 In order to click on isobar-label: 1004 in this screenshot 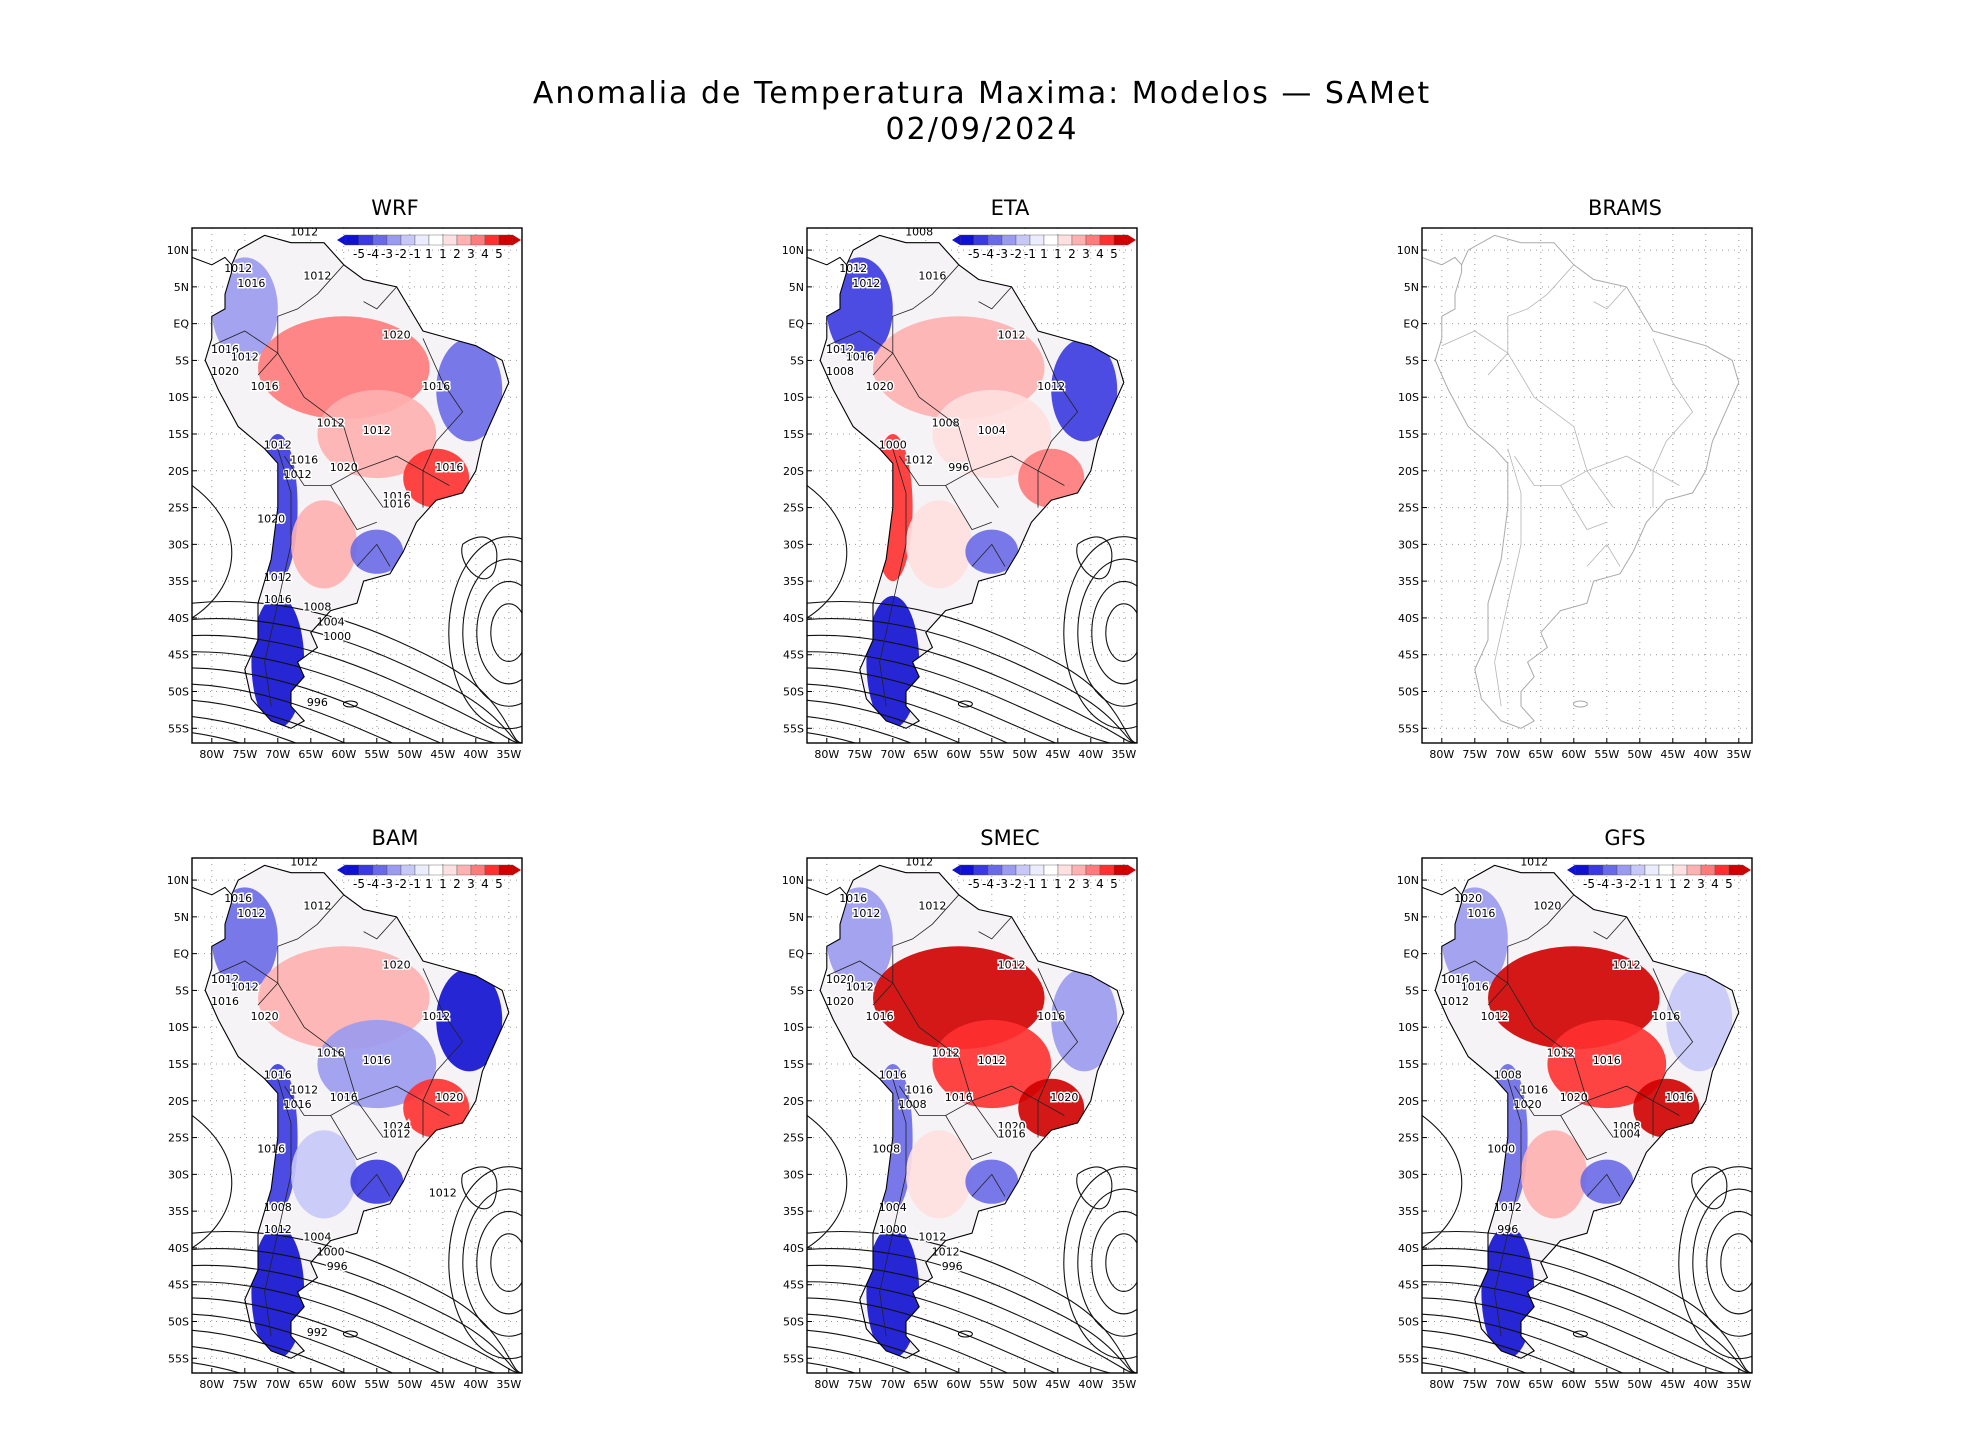, I will do `click(893, 1207)`.